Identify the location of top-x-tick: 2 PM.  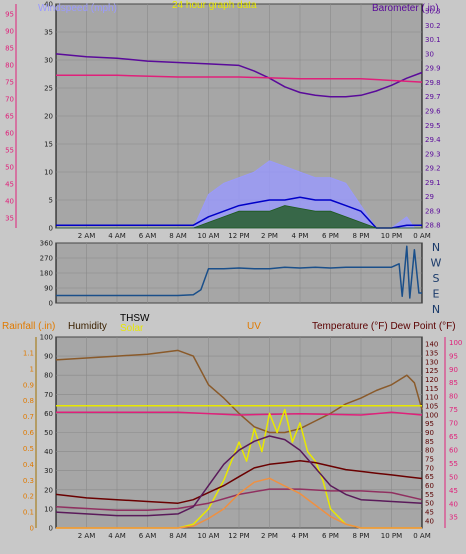
(269, 236).